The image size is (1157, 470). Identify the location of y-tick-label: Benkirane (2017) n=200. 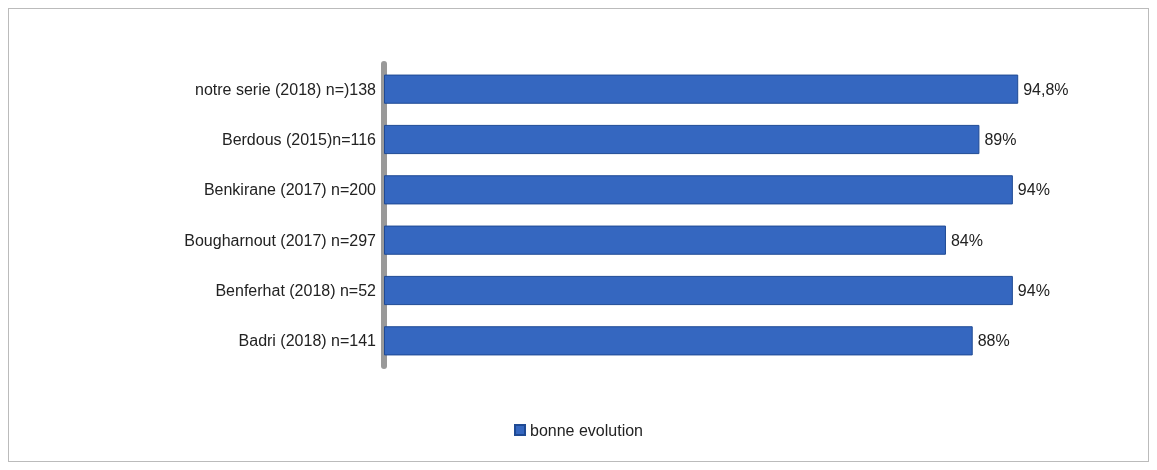
(290, 190).